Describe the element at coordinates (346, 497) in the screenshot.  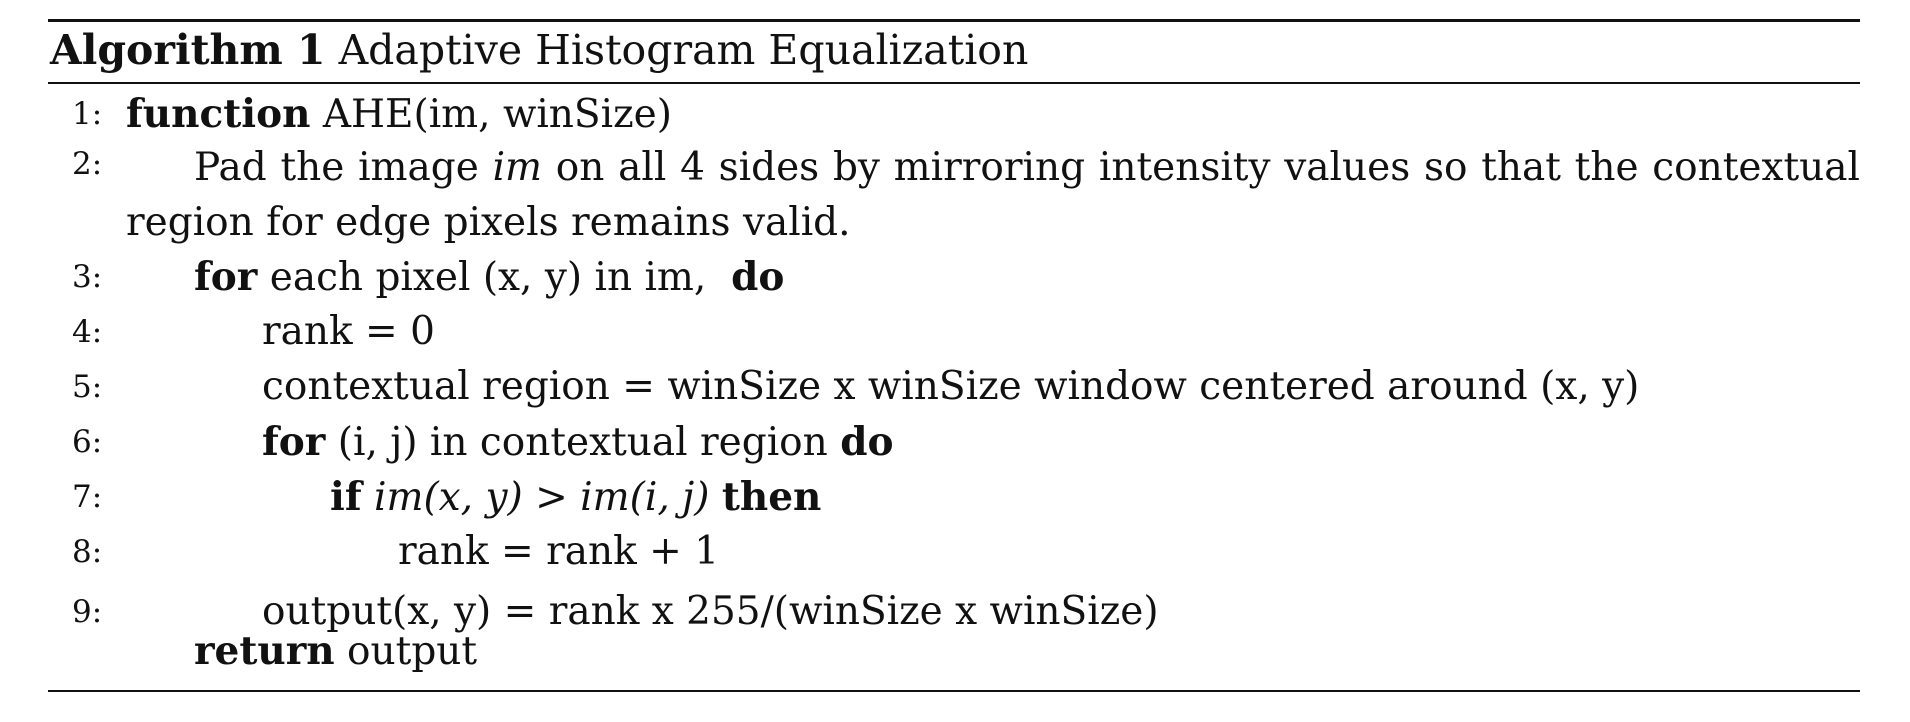
I see `keyword-if: if` at that location.